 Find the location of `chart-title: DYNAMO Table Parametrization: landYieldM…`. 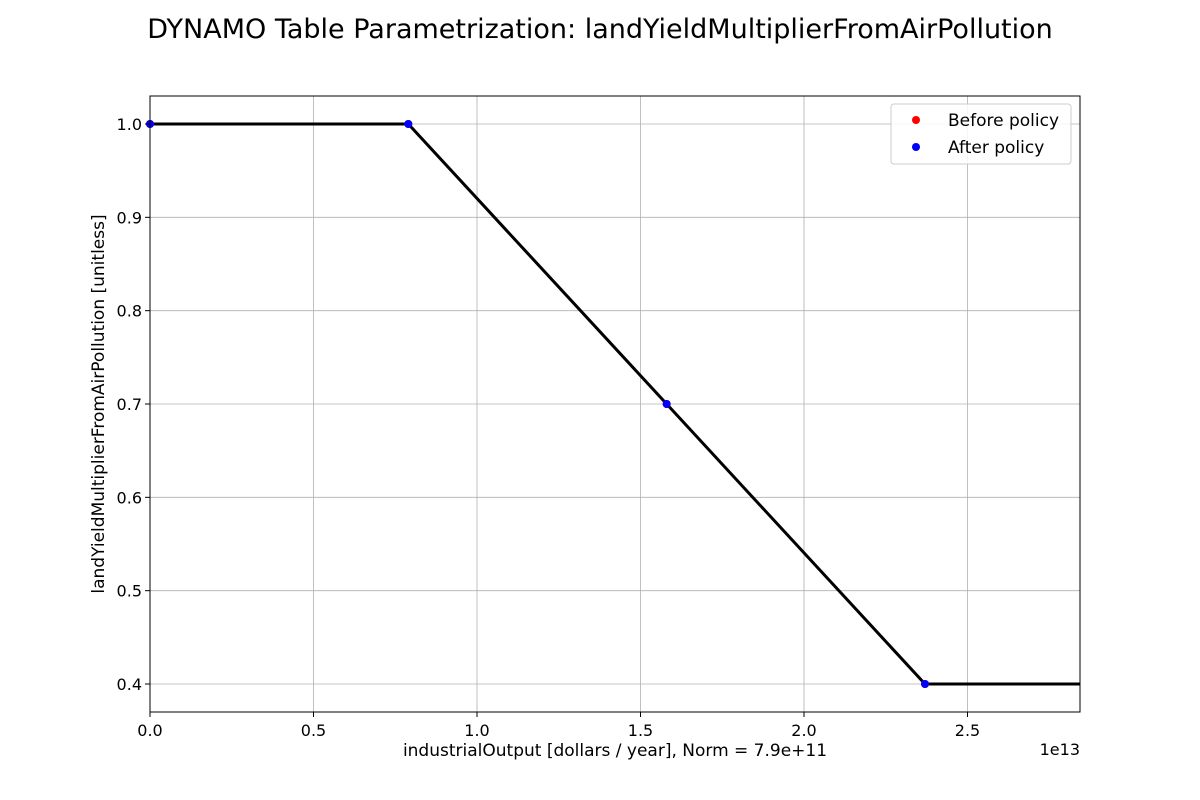

chart-title: DYNAMO Table Parametrization: landYieldM… is located at coordinates (600, 29).